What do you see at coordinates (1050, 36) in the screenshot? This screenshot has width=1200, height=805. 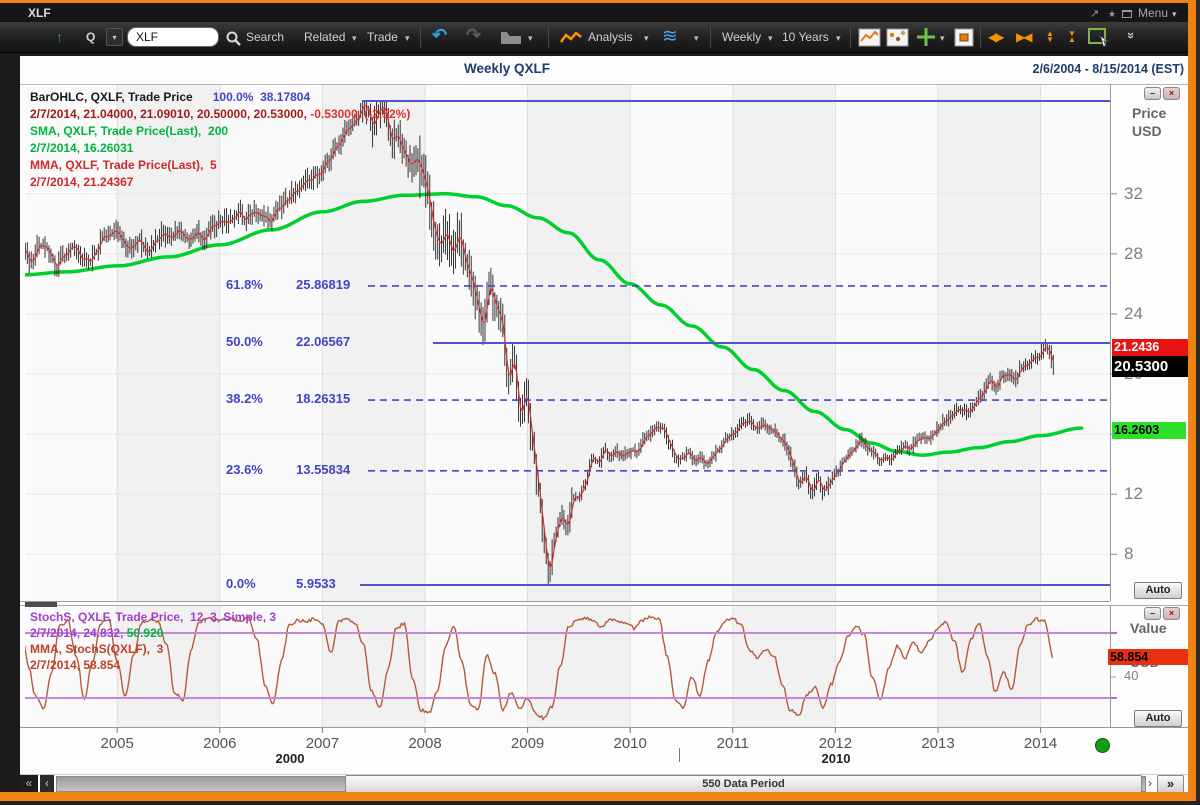 I see `expand-vertical-icon: ▲ ▼` at bounding box center [1050, 36].